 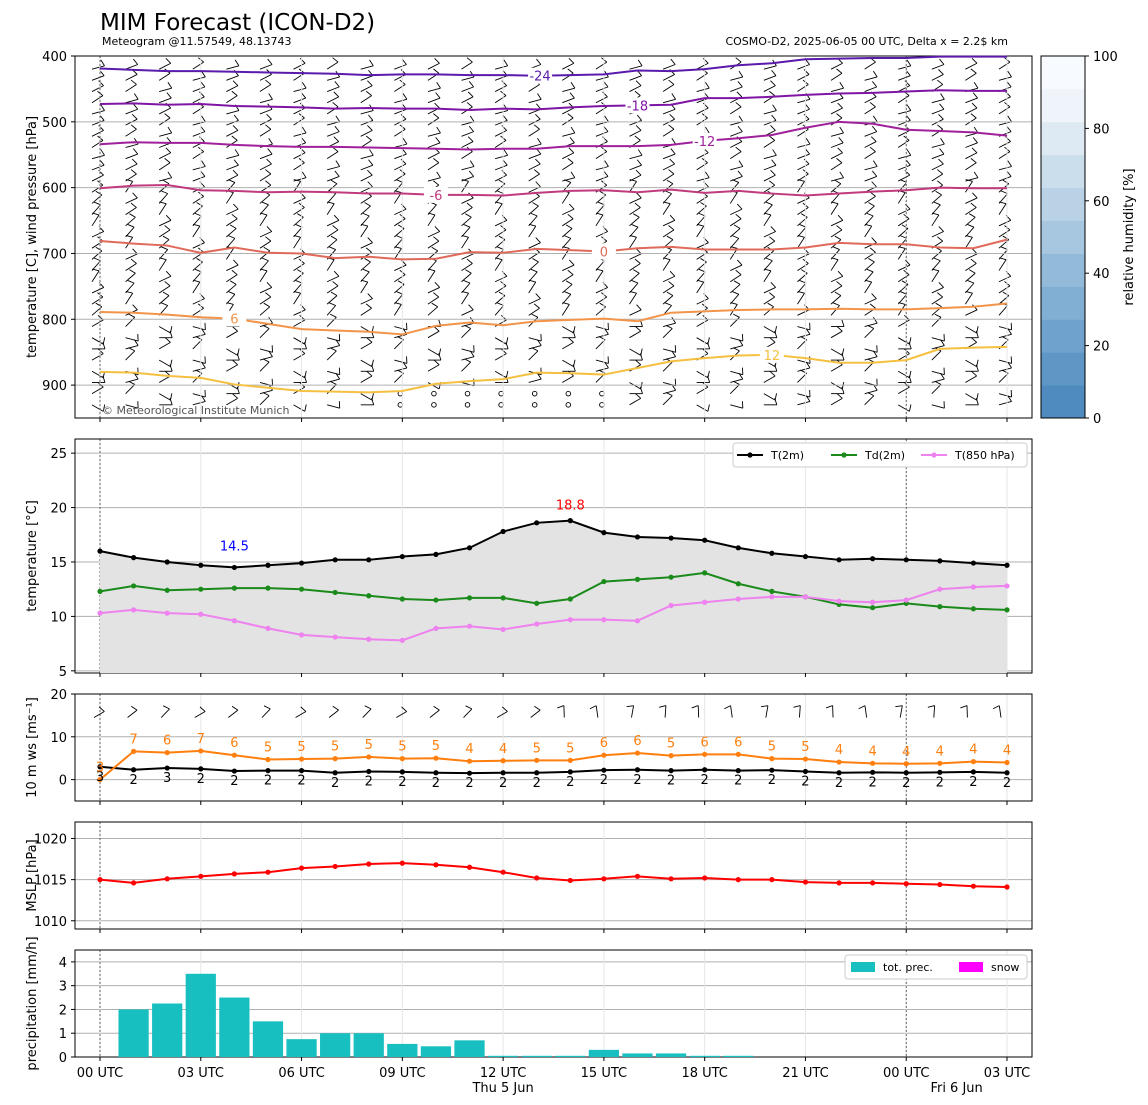 What do you see at coordinates (197, 41) in the screenshot?
I see `subtitle-location: Meteogram @11.57549, 48.13743` at bounding box center [197, 41].